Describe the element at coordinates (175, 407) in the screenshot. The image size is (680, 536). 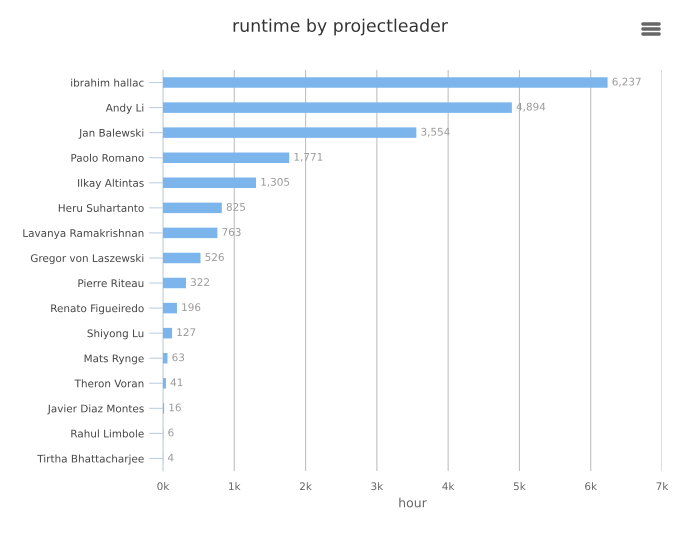
I see `data-label: 16` at that location.